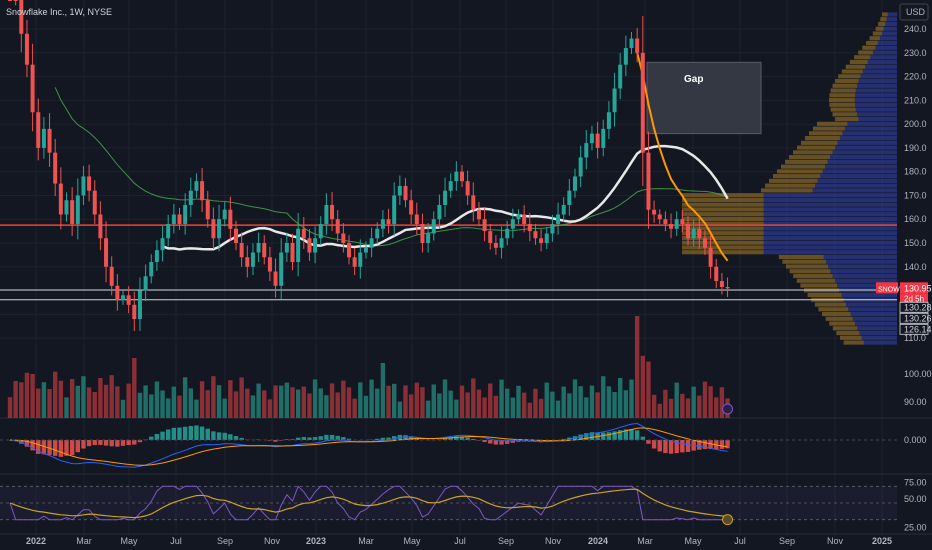  What do you see at coordinates (704, 98) in the screenshot?
I see `gap-annotation: Gap` at bounding box center [704, 98].